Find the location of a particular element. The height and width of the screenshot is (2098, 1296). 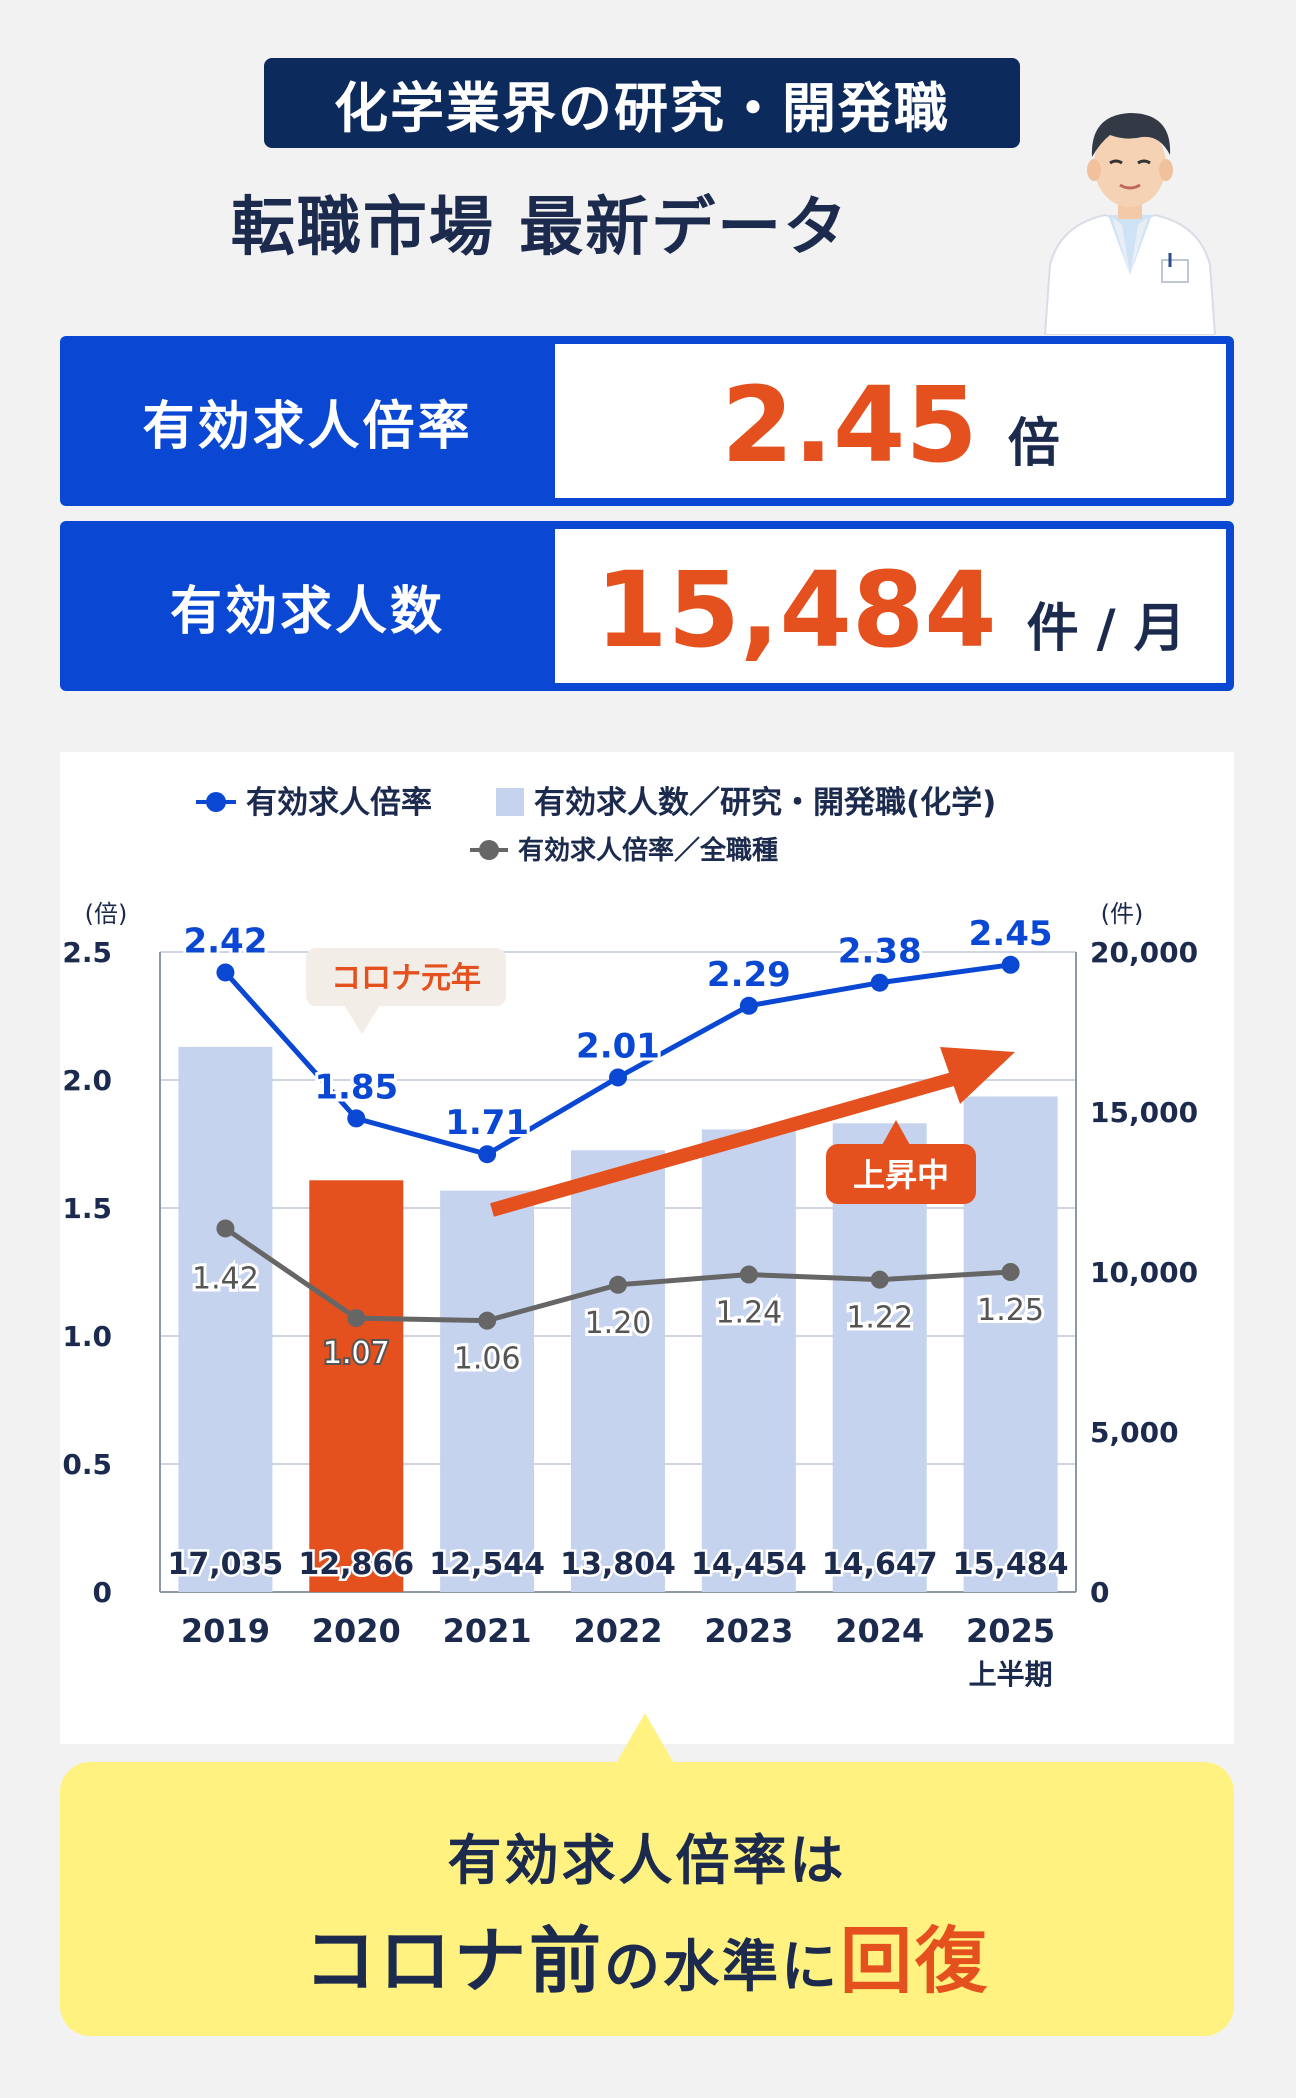

covid-annotation-pointer is located at coordinates (362, 1019).